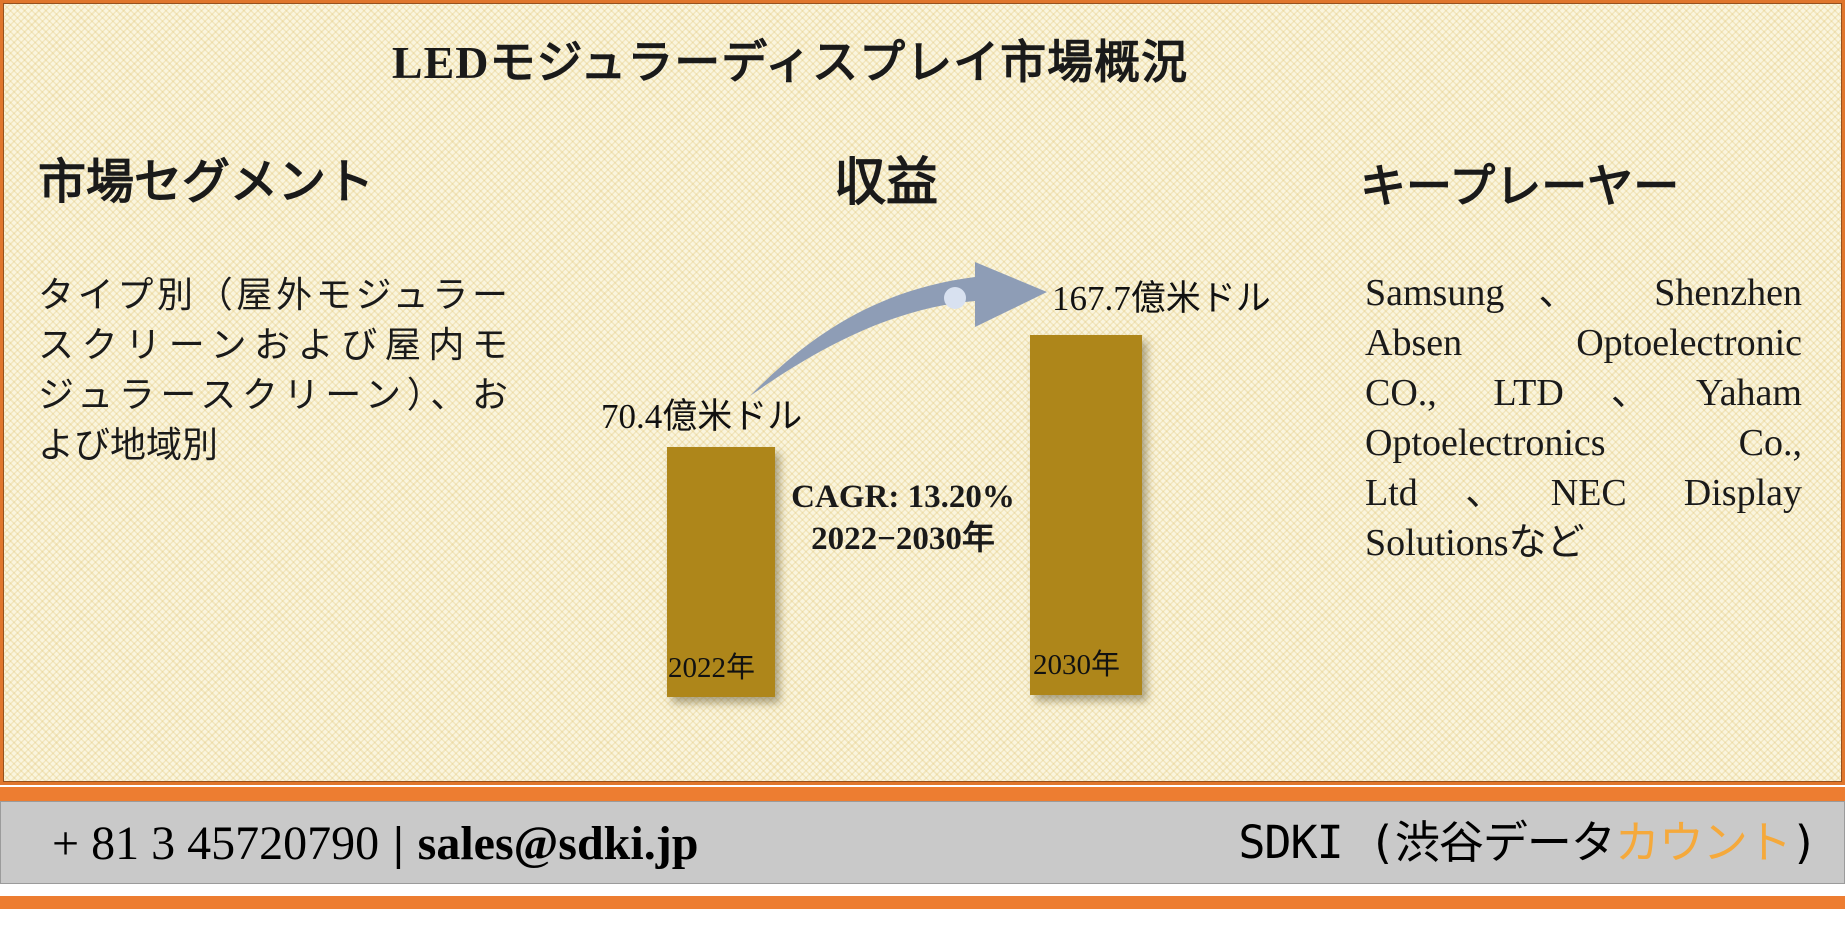  Describe the element at coordinates (1520, 186) in the screenshot. I see `heading-key-players: キープレーヤー` at that location.